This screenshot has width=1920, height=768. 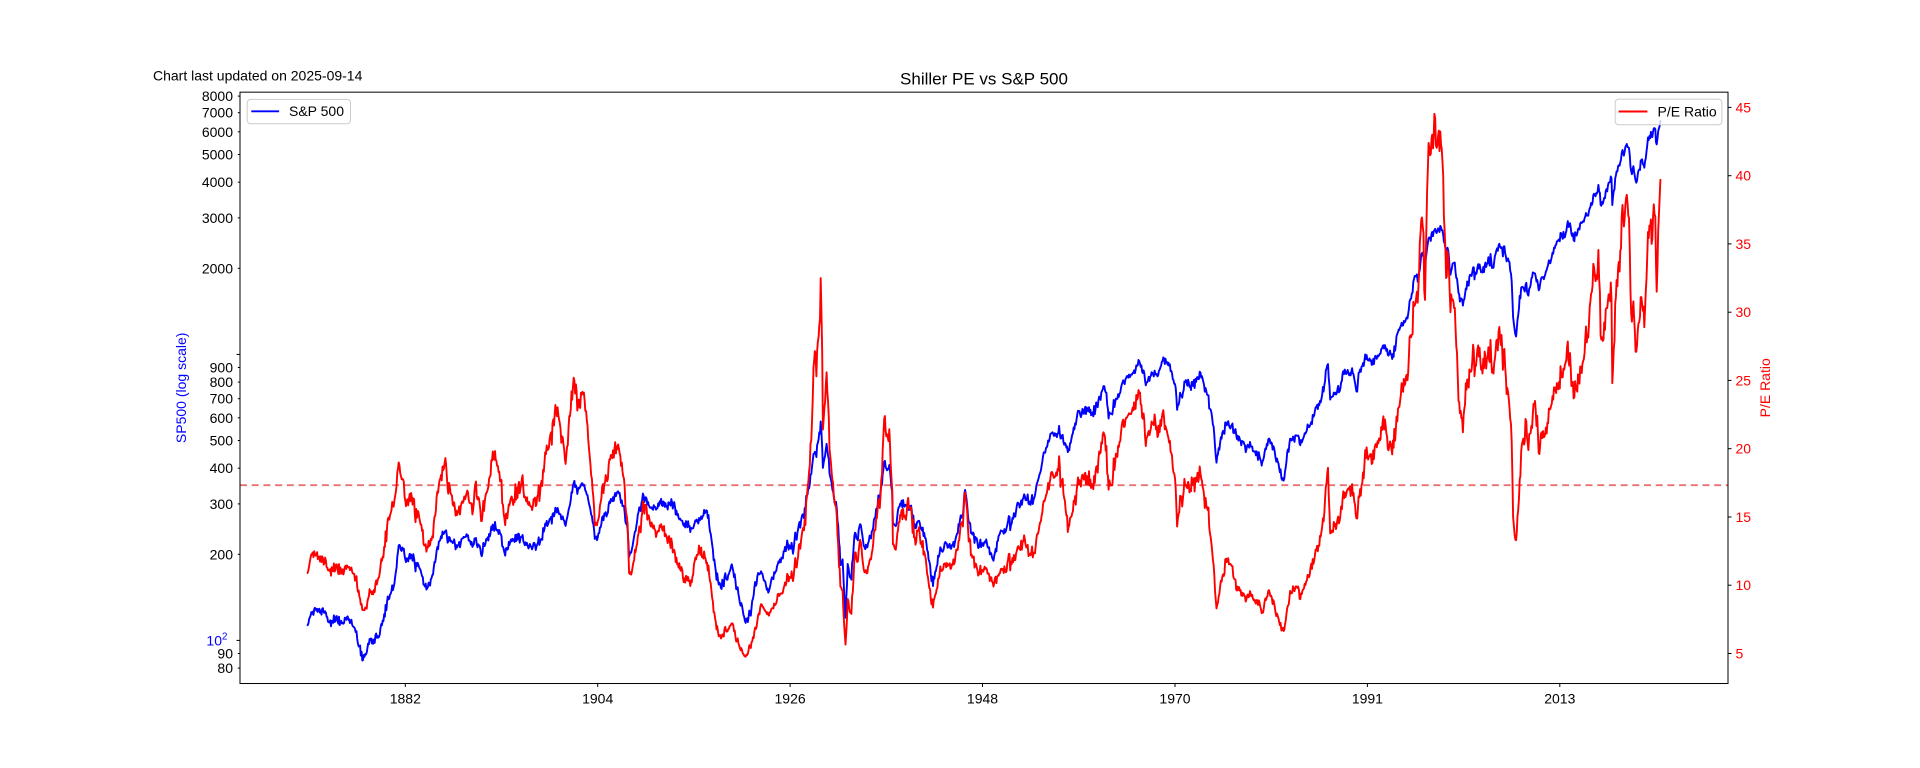 I want to click on svg-text: 30, so click(x=1744, y=312).